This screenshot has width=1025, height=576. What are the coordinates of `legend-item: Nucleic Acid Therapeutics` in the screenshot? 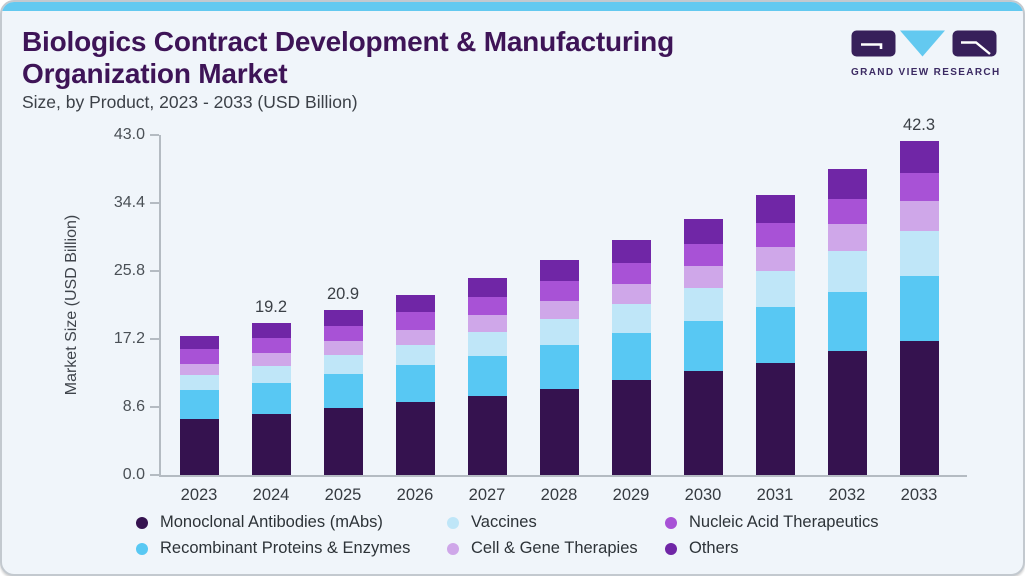 It's located at (772, 522).